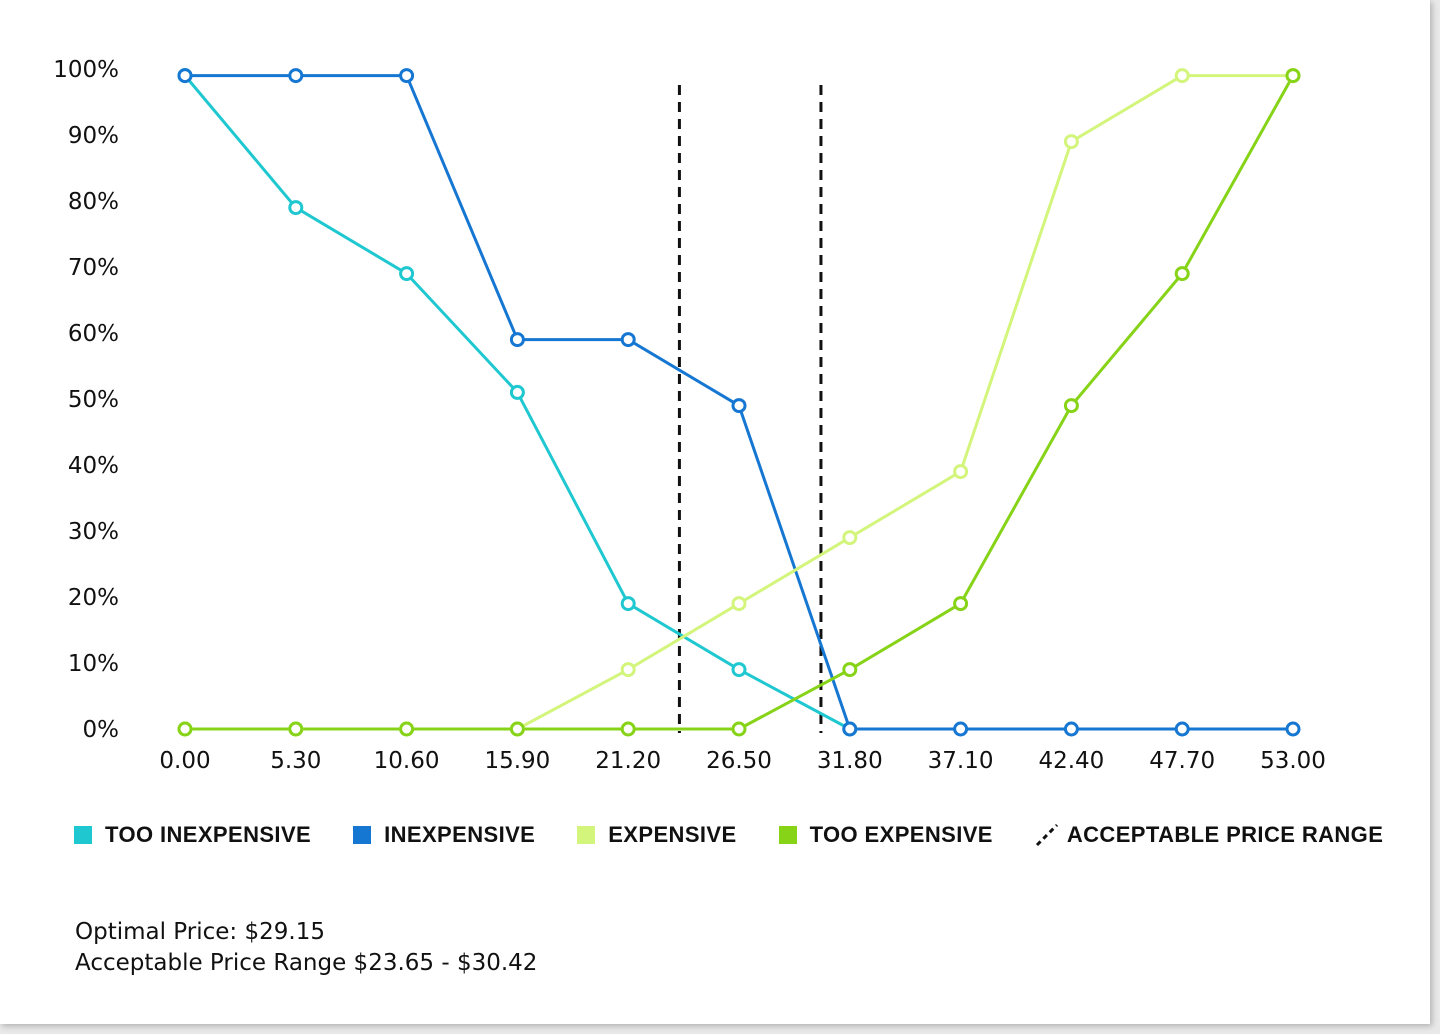  What do you see at coordinates (460, 834) in the screenshot?
I see `legend-label: INEXPENSIVE` at bounding box center [460, 834].